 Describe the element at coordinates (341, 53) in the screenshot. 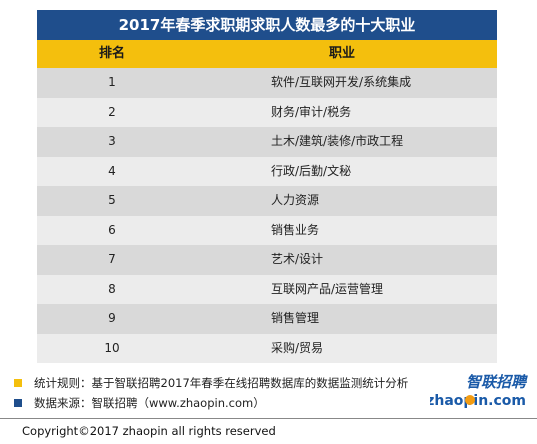

I see `job-column-header: 职业` at that location.